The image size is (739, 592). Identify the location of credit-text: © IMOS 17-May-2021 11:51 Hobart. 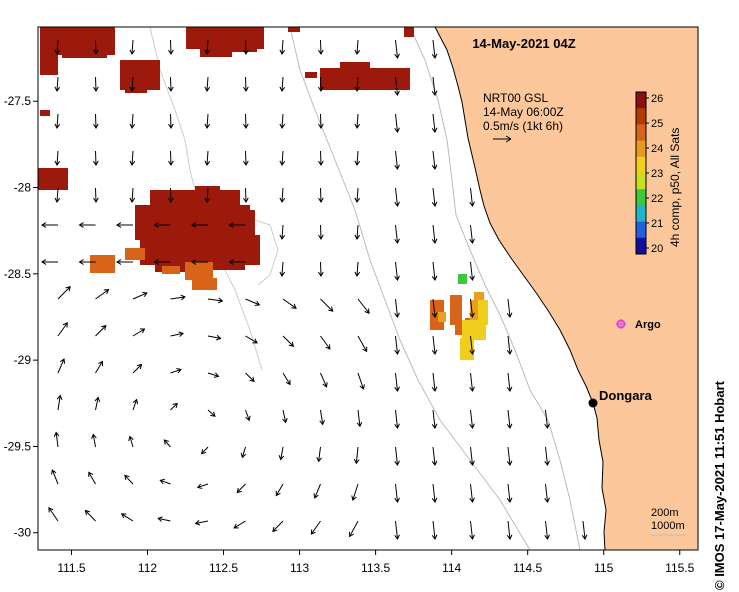
(719, 485).